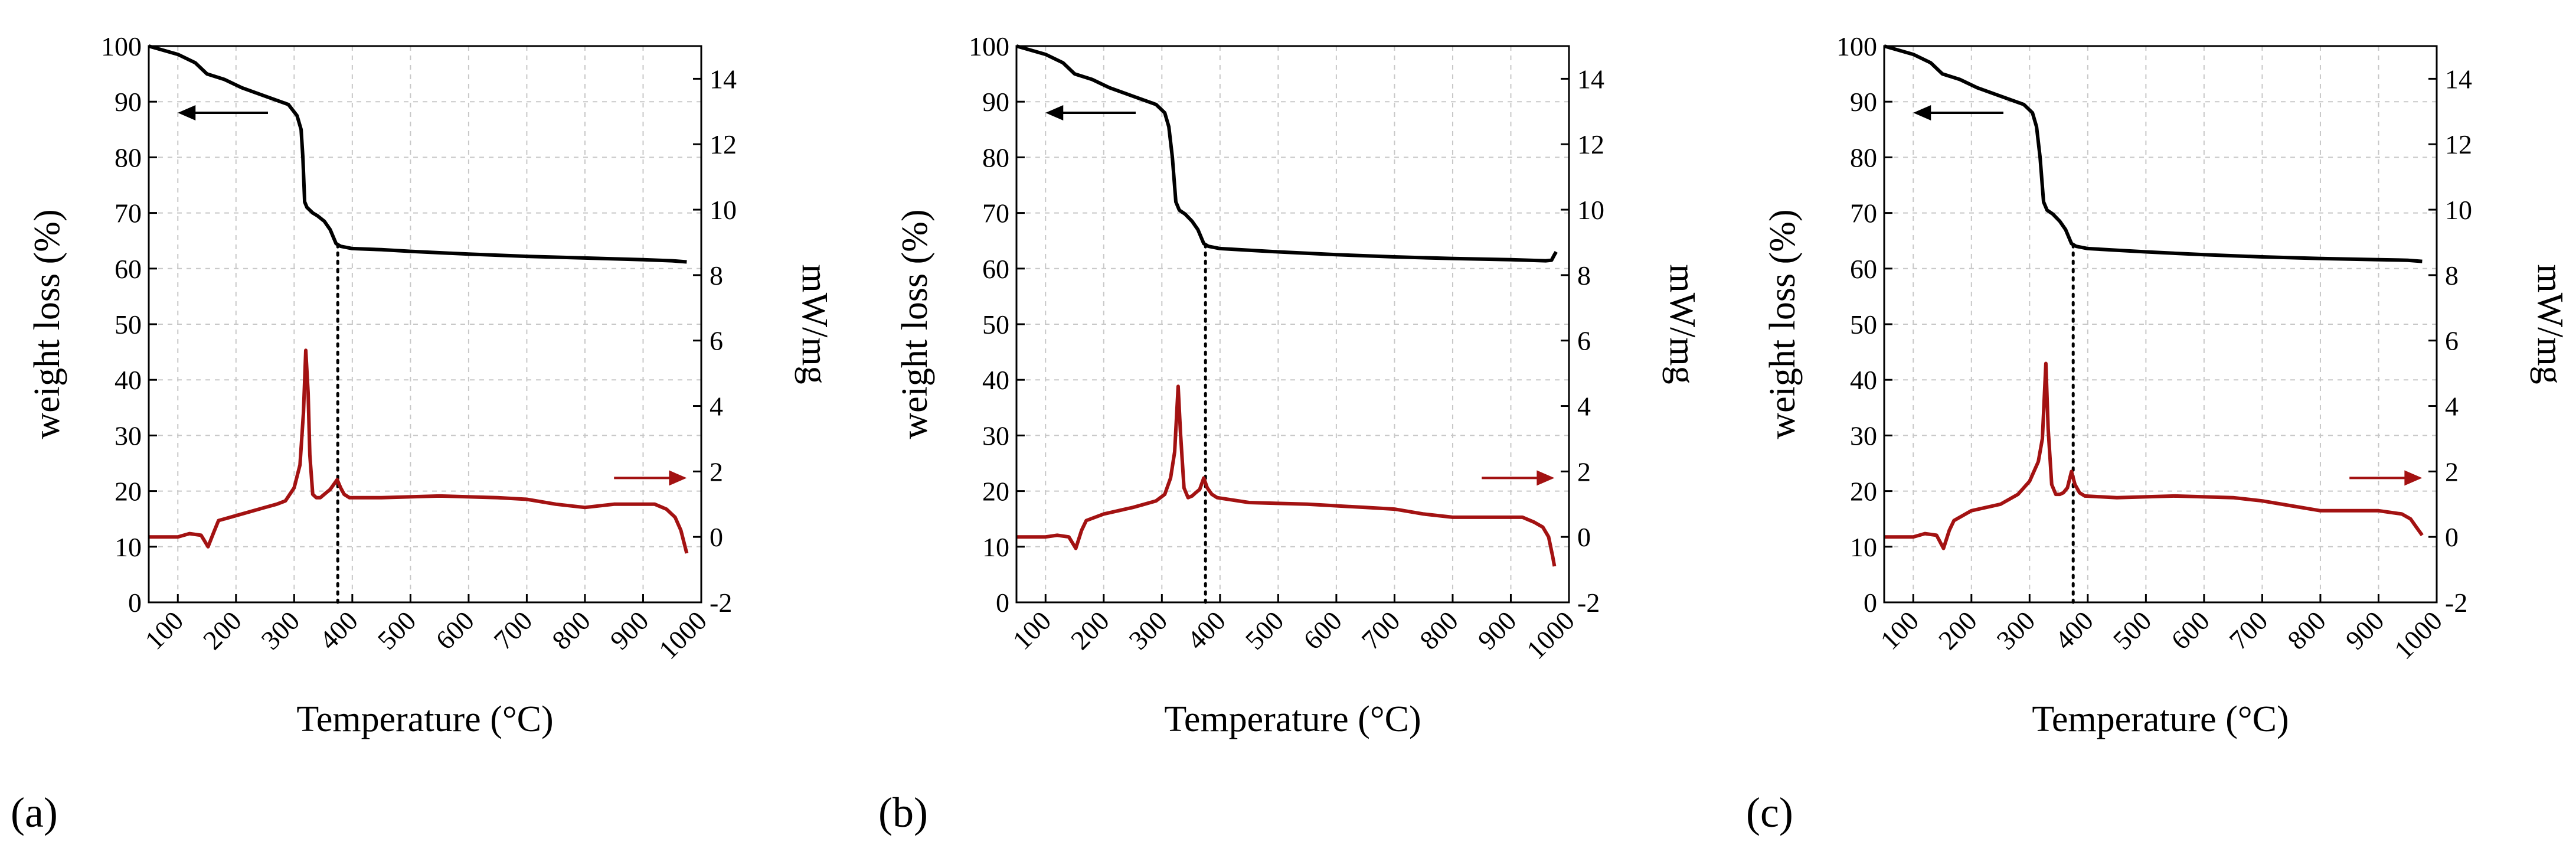 Image resolution: width=2576 pixels, height=861 pixels. I want to click on x-tick-label: 900, so click(2365, 630).